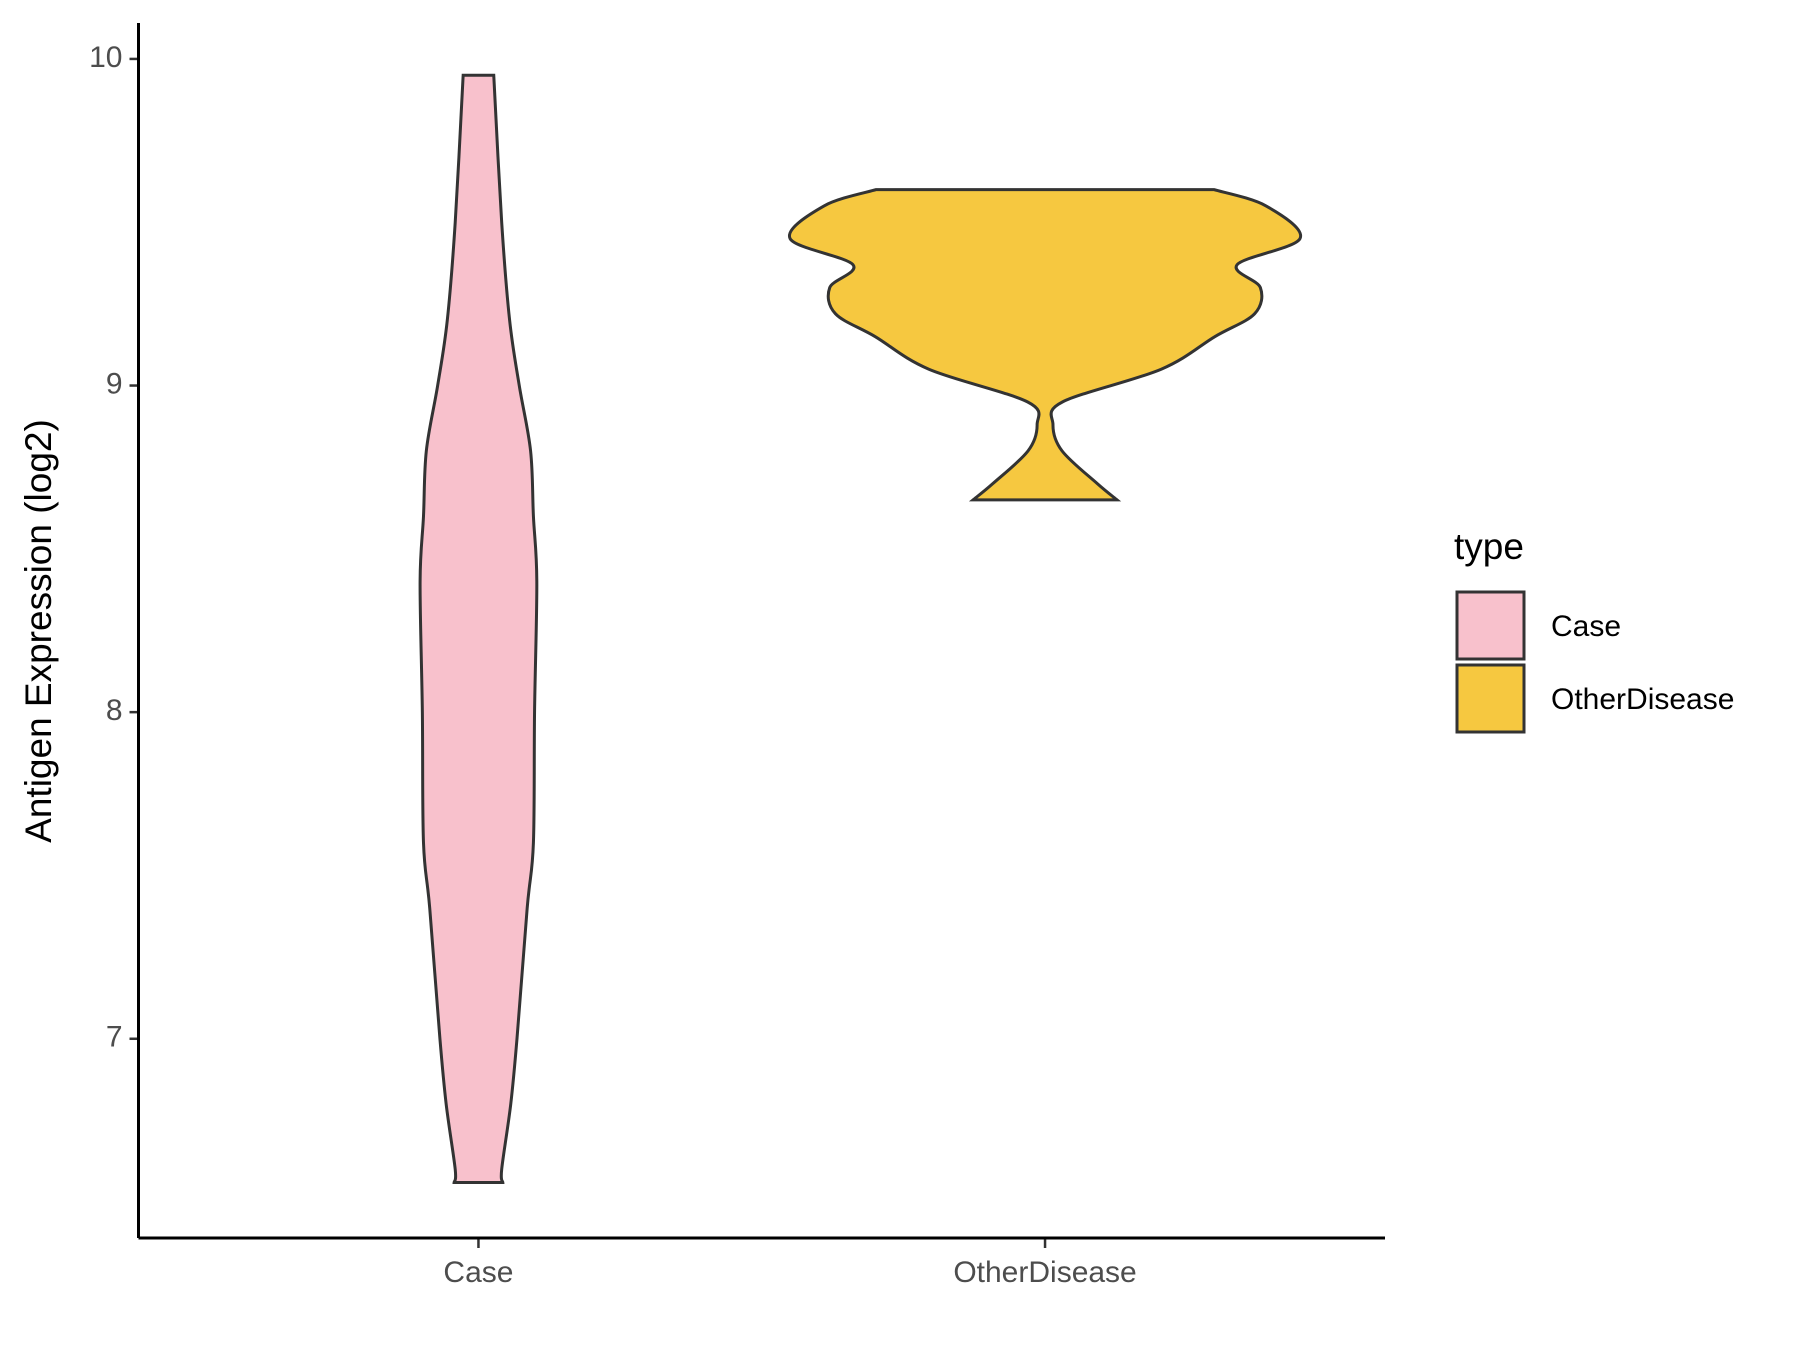 The image size is (1800, 1350). I want to click on y-tick-label: 7, so click(114, 1037).